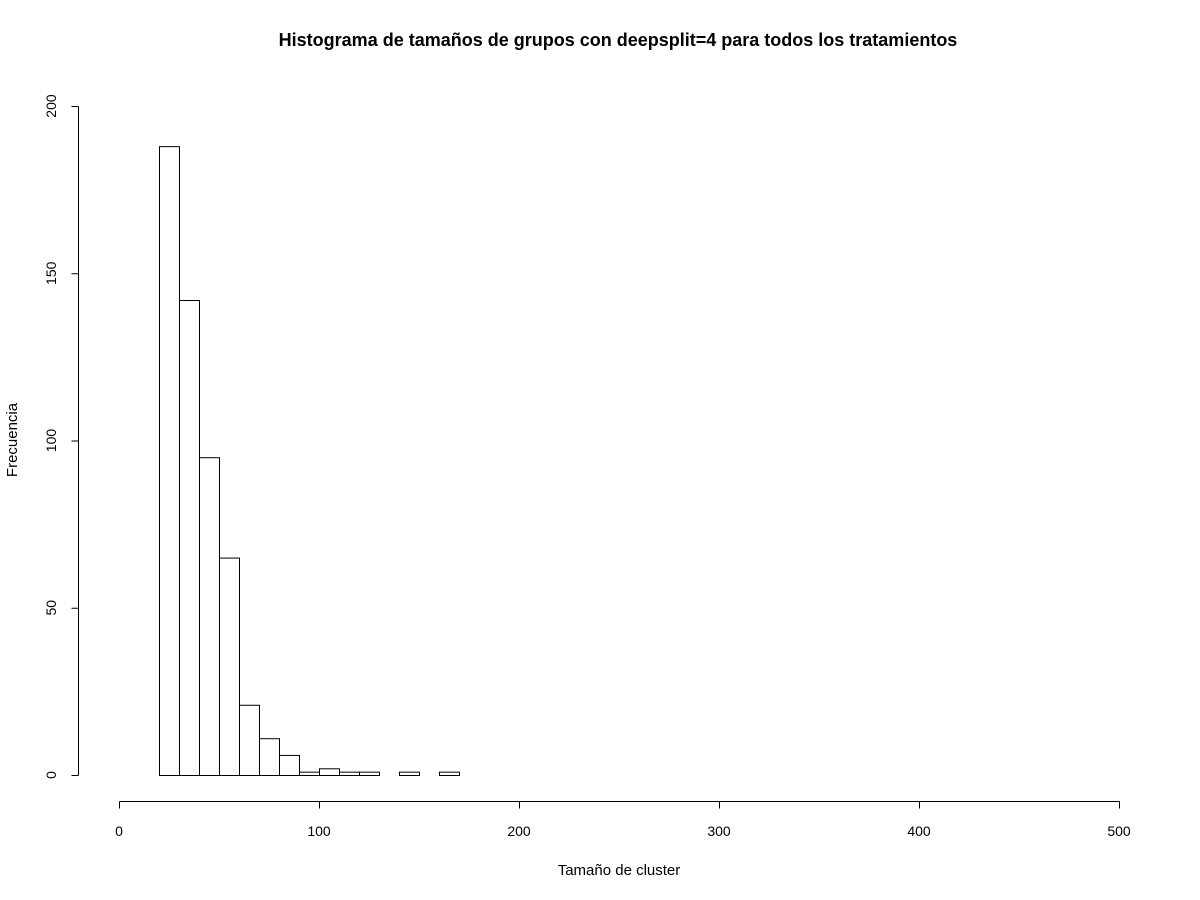 The height and width of the screenshot is (900, 1200). What do you see at coordinates (51, 273) in the screenshot?
I see `y-tick-label: 150` at bounding box center [51, 273].